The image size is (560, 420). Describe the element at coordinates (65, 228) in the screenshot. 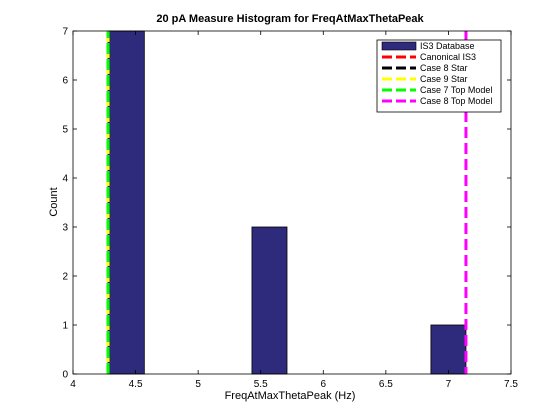

I see `y-tick-label: 3` at that location.